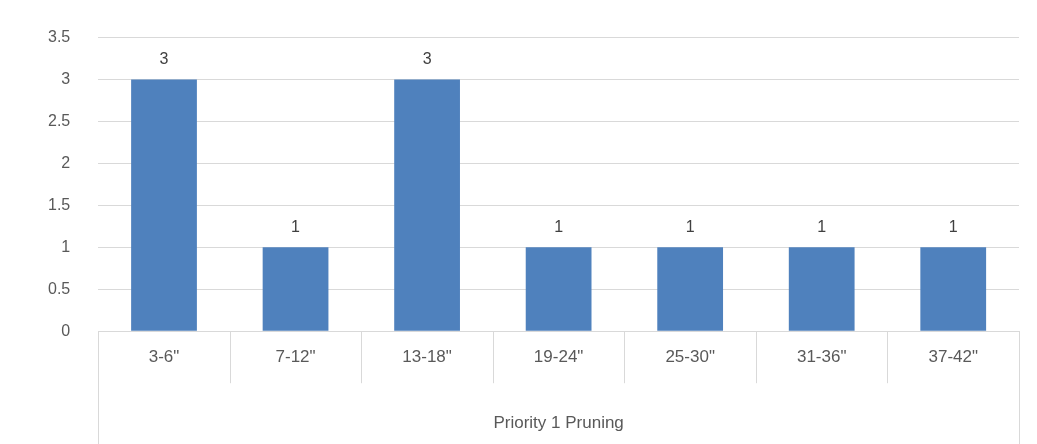 The width and height of the screenshot is (1037, 444). I want to click on x-tick-label: 7-12", so click(295, 357).